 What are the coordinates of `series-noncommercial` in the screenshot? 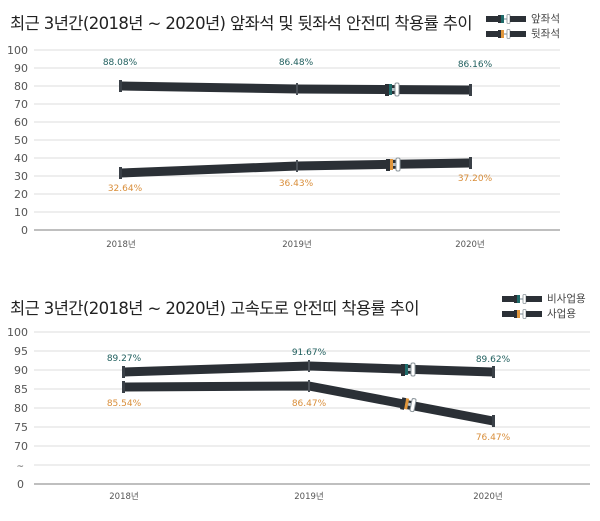 It's located at (308, 369).